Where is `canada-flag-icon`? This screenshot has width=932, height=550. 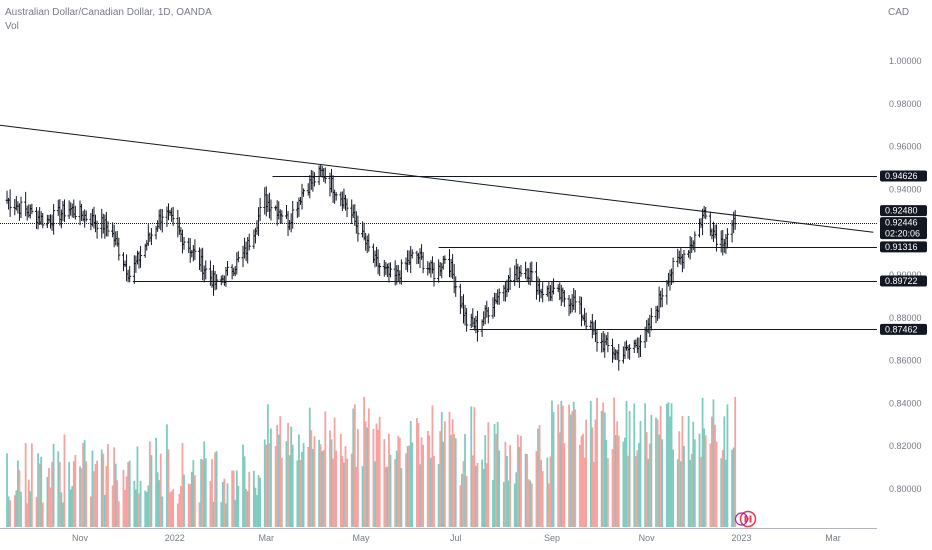 canada-flag-icon is located at coordinates (745, 519).